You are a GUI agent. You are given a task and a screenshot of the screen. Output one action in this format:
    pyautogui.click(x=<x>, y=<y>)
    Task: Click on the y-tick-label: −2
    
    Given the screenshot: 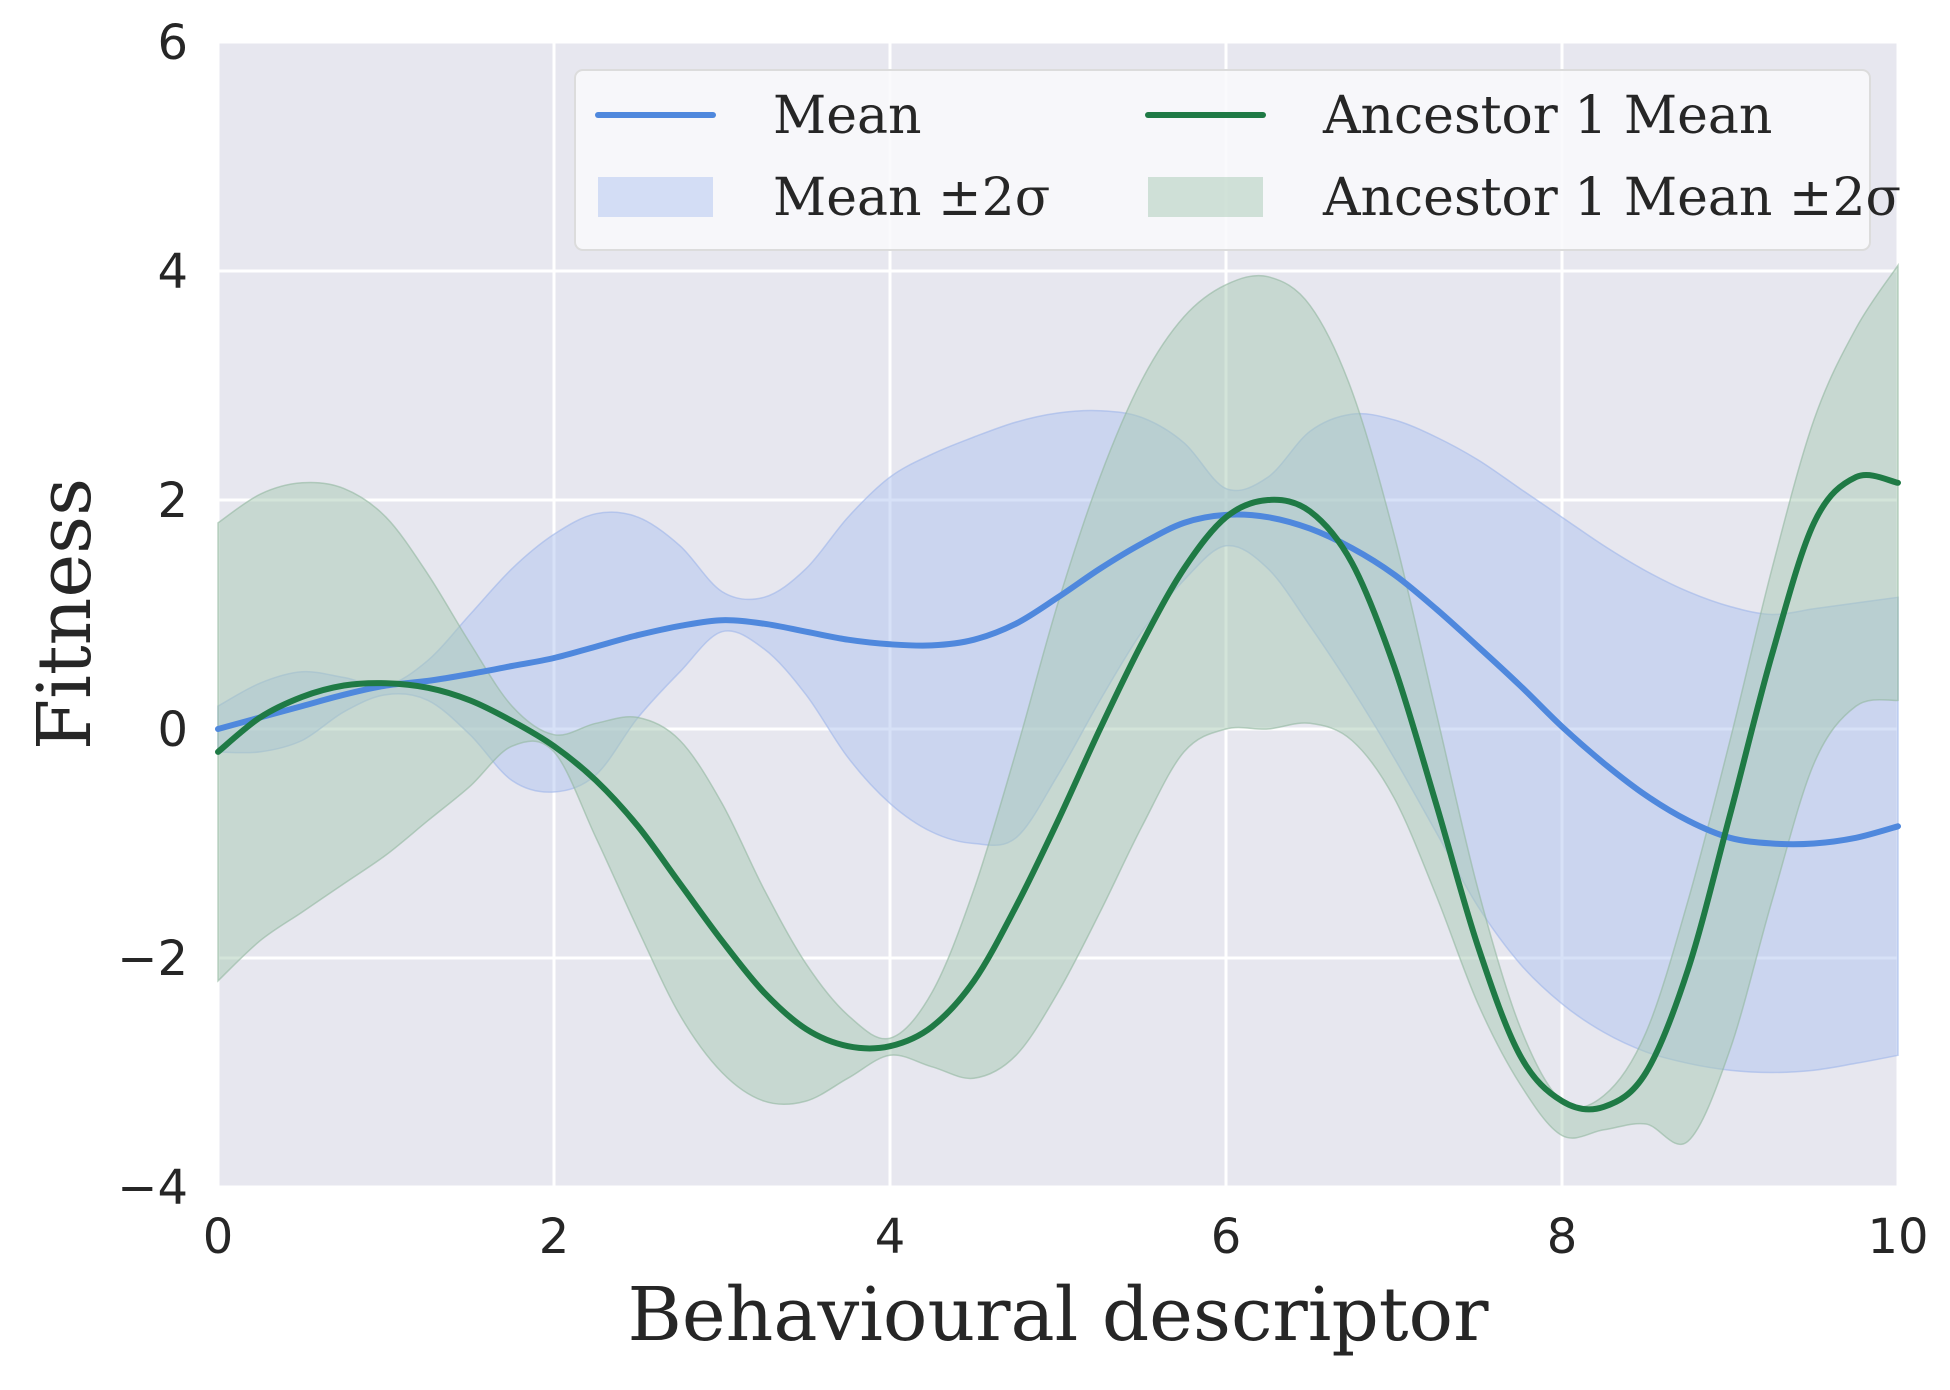 What is the action you would take?
    pyautogui.click(x=152, y=959)
    